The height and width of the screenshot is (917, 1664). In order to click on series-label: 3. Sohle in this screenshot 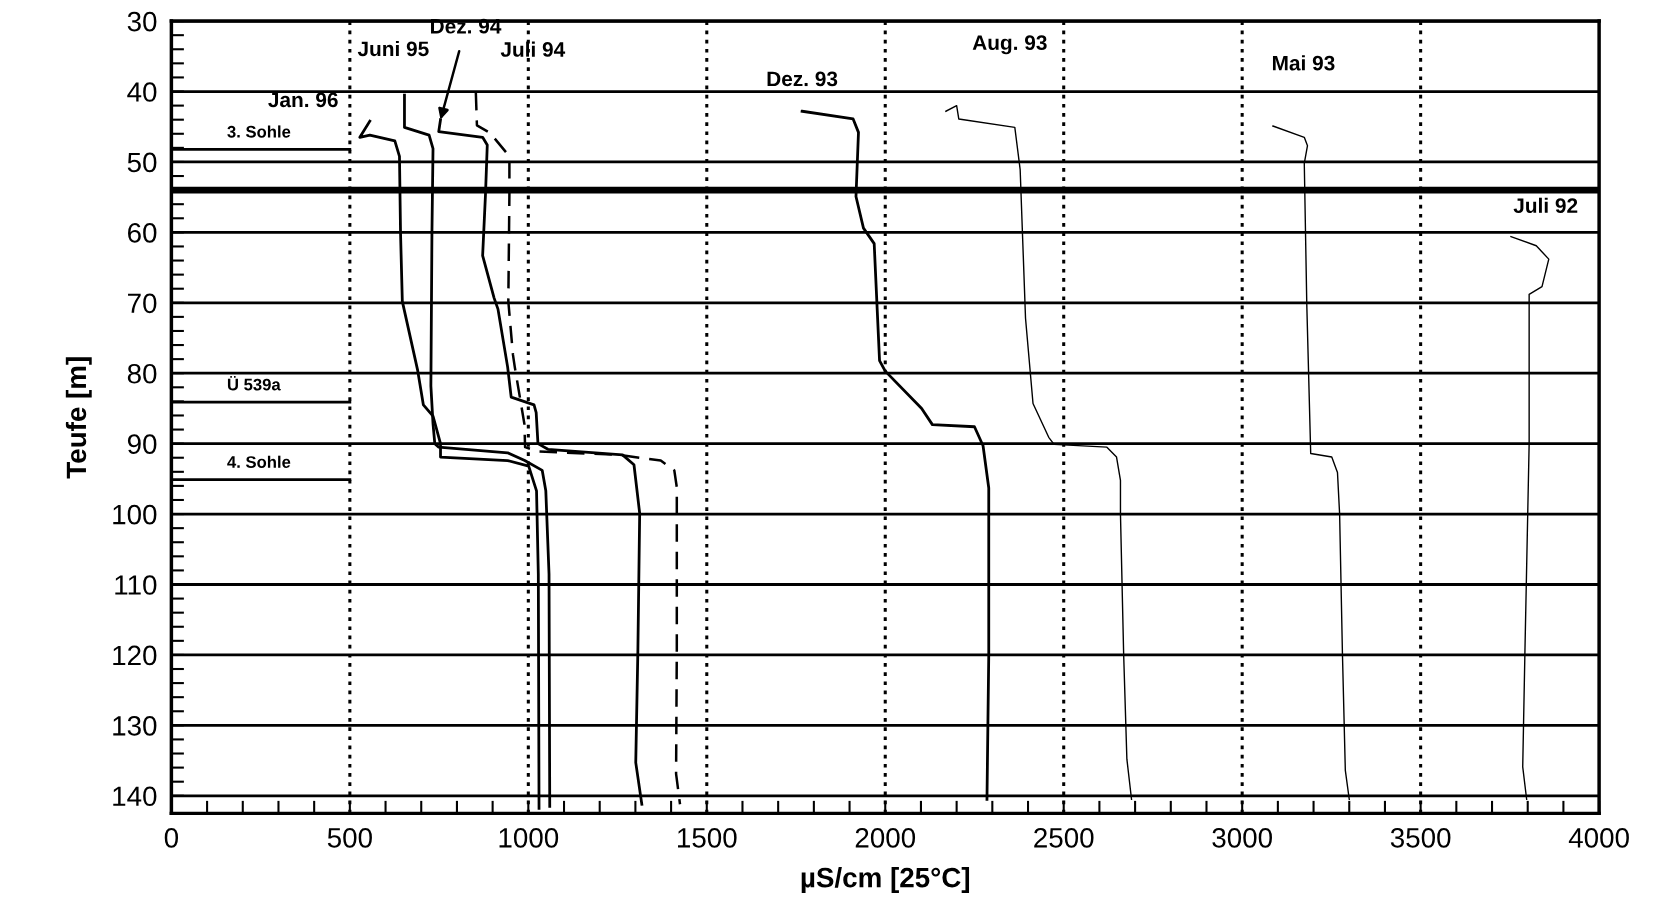, I will do `click(259, 131)`.